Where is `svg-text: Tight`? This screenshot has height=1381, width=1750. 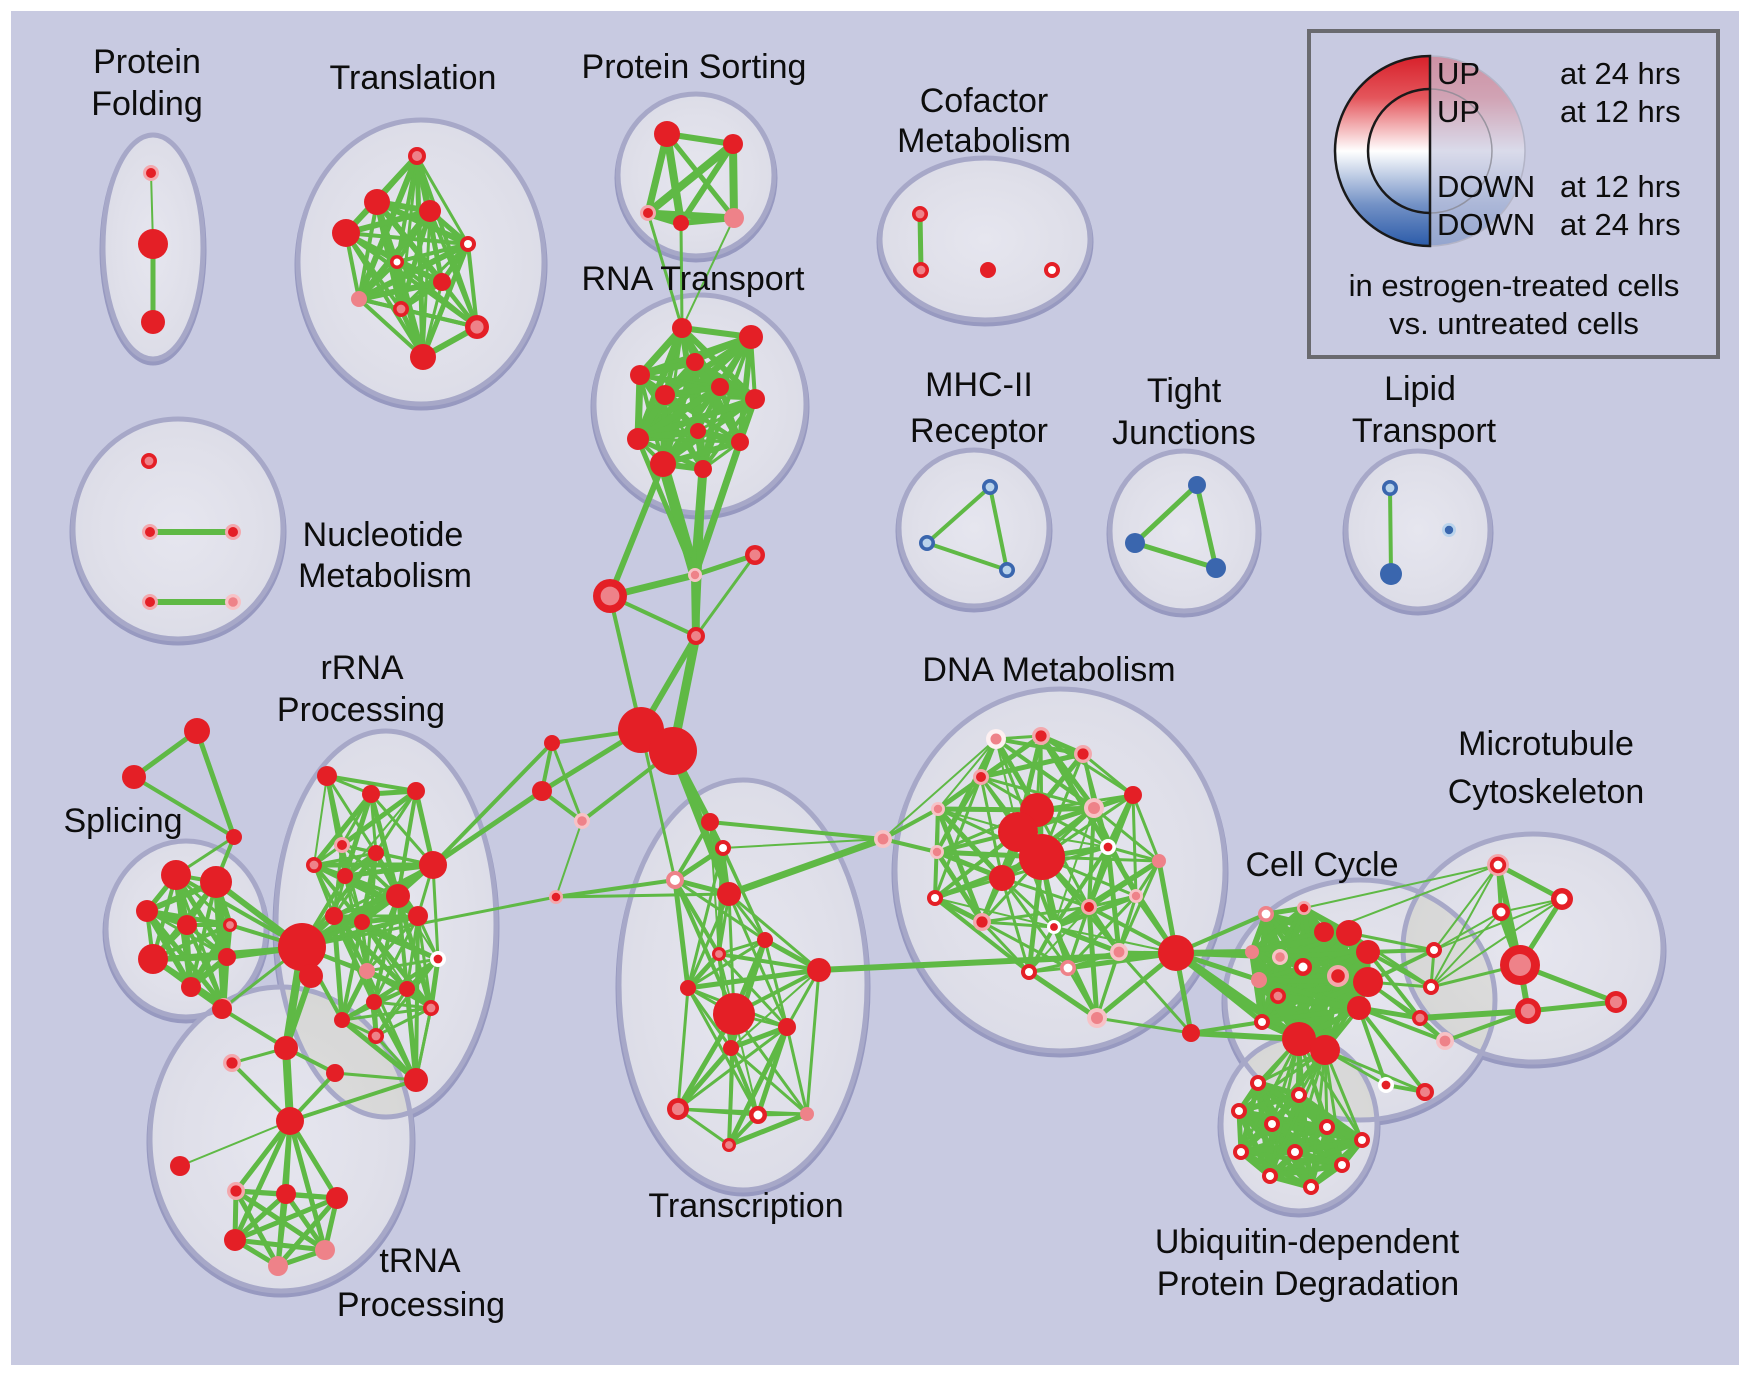 svg-text: Tight is located at coordinates (1184, 391).